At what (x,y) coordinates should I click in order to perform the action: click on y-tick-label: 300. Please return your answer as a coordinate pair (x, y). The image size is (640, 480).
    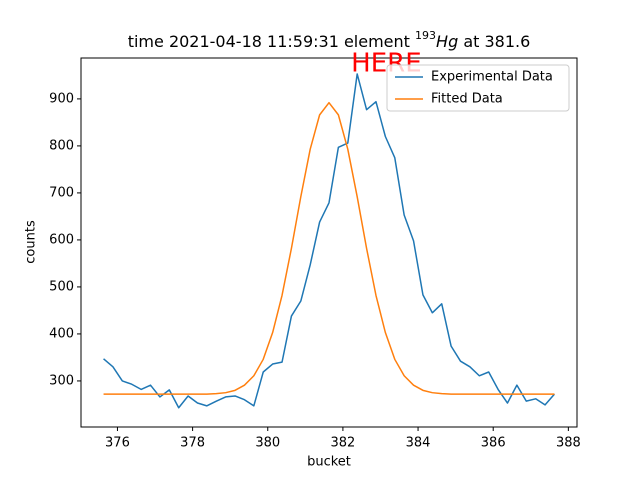
    Looking at the image, I should click on (61, 380).